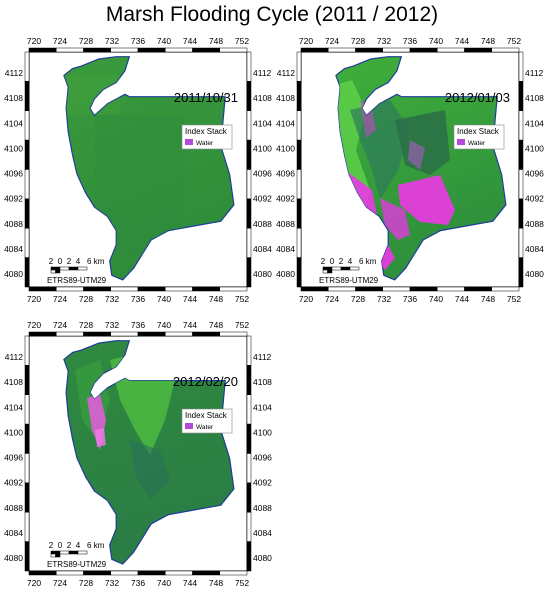  Describe the element at coordinates (60, 261) in the screenshot. I see `scale-bar-label: 0` at that location.